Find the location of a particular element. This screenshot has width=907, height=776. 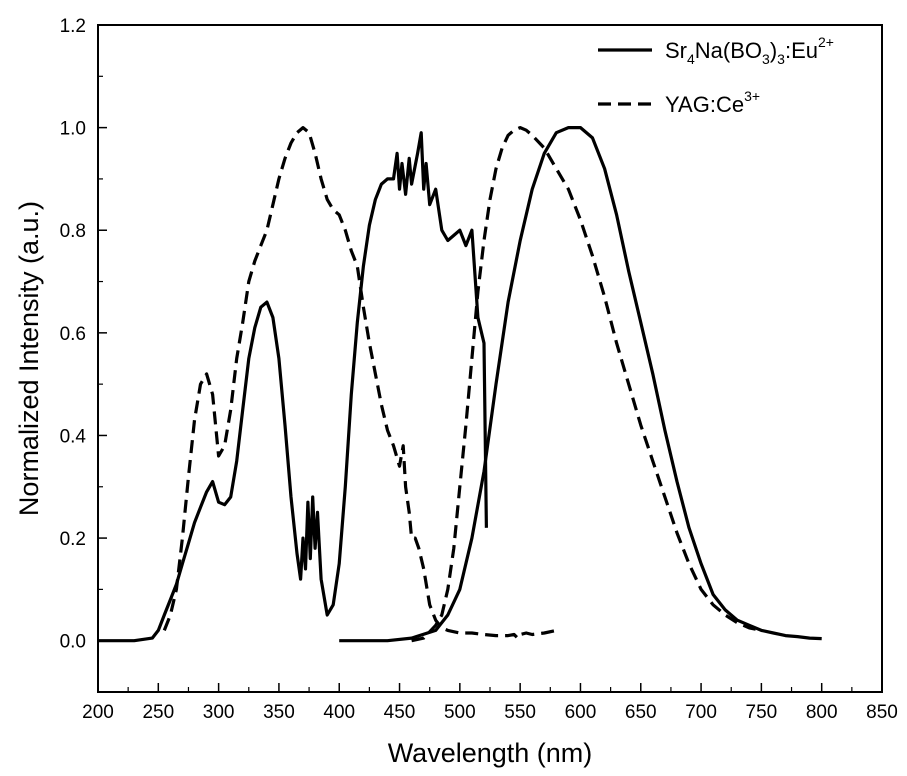

x-tick-label: 400 is located at coordinates (339, 712).